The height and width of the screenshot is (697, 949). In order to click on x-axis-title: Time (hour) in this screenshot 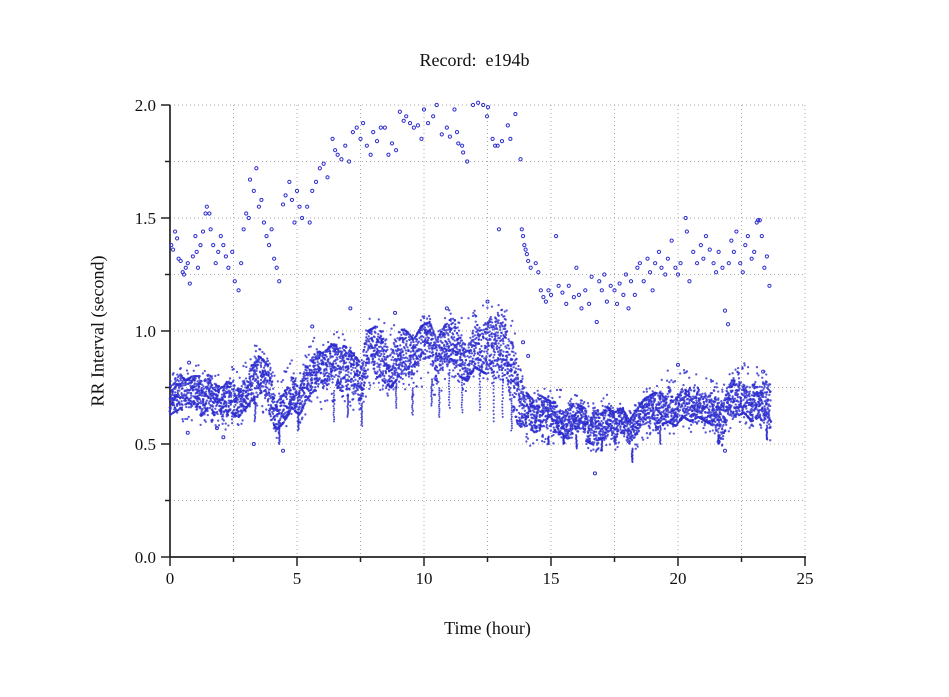, I will do `click(487, 628)`.